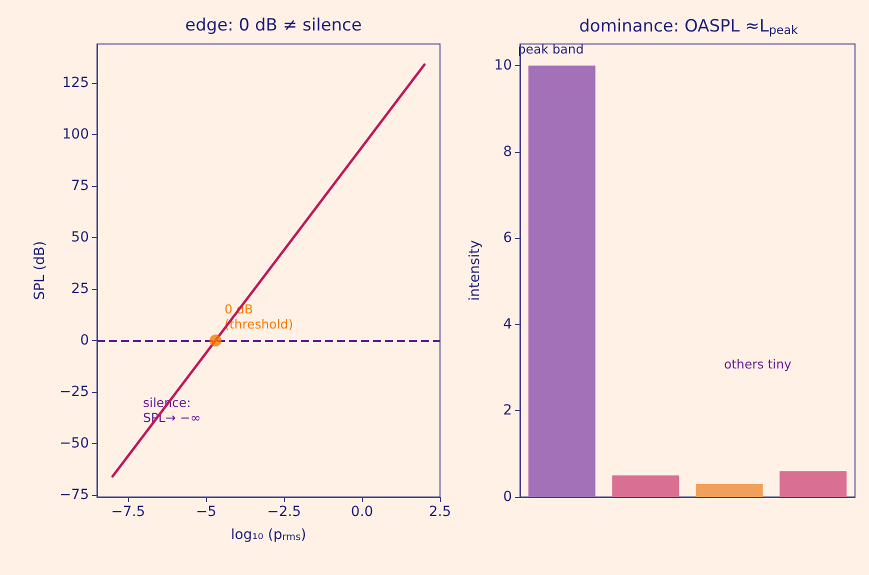  Describe the element at coordinates (74, 494) in the screenshot. I see `y-tick-label: −75` at that location.